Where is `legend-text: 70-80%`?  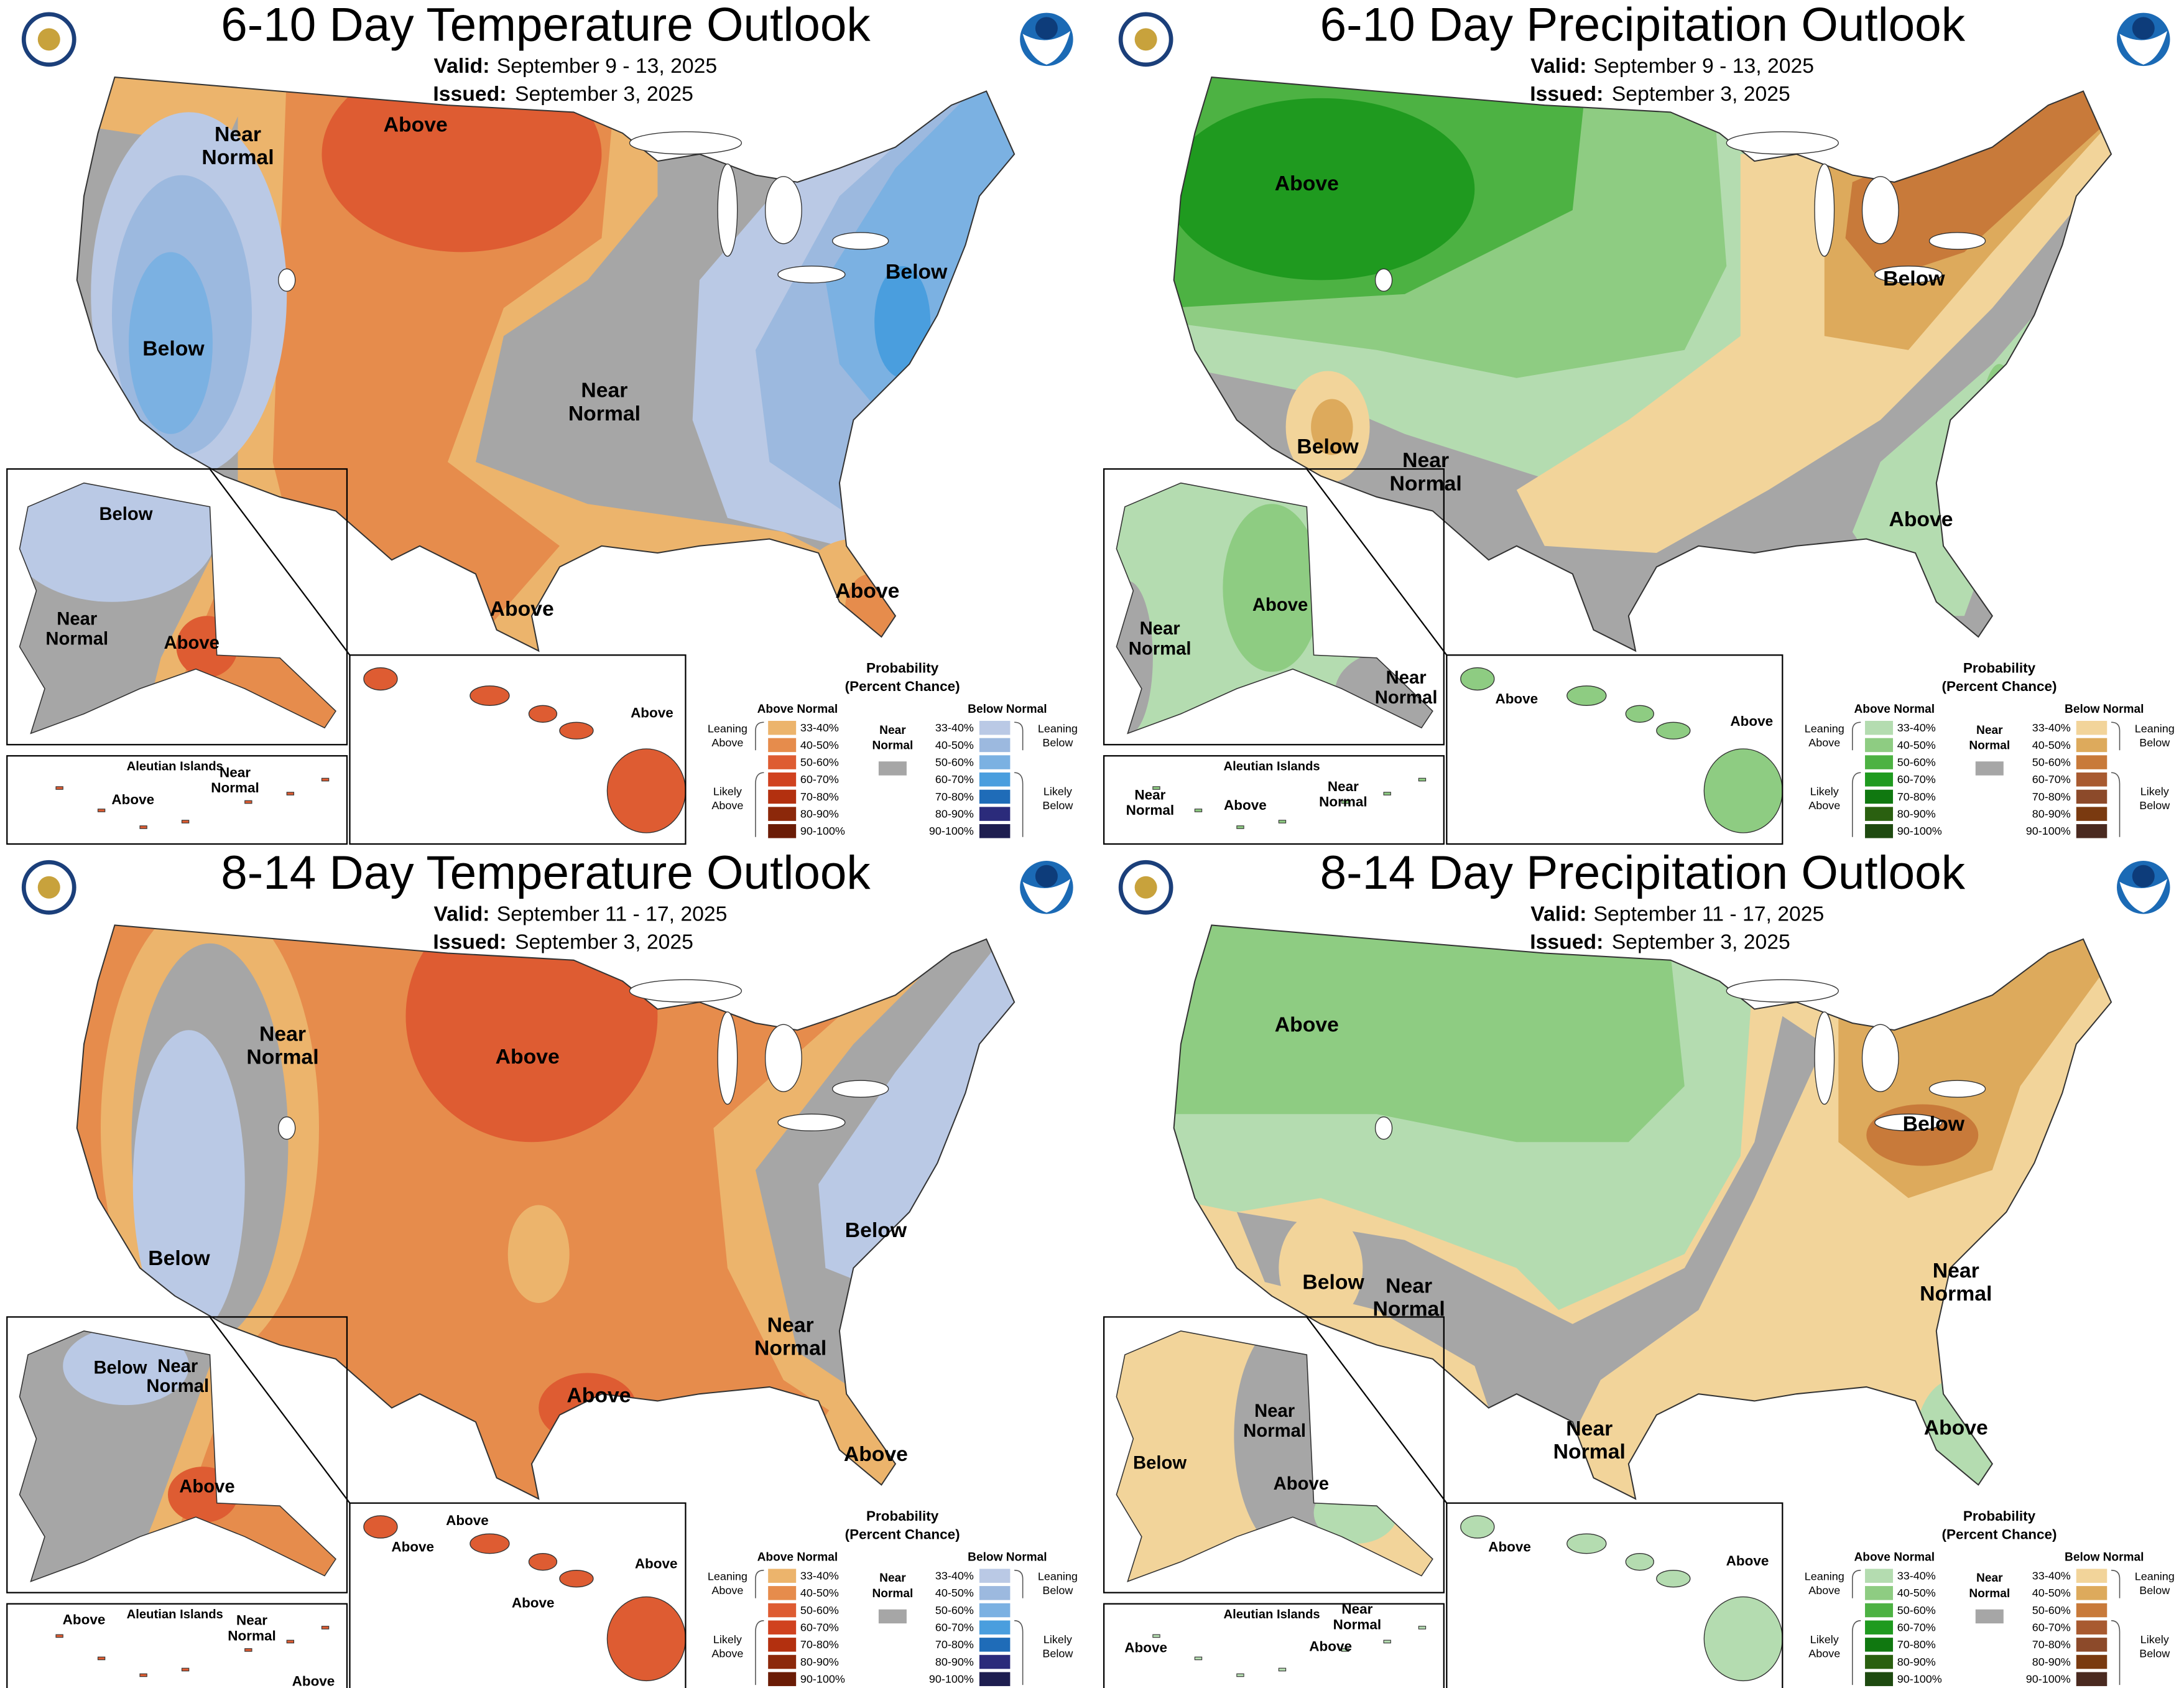 legend-text: 70-80% is located at coordinates (2051, 1645).